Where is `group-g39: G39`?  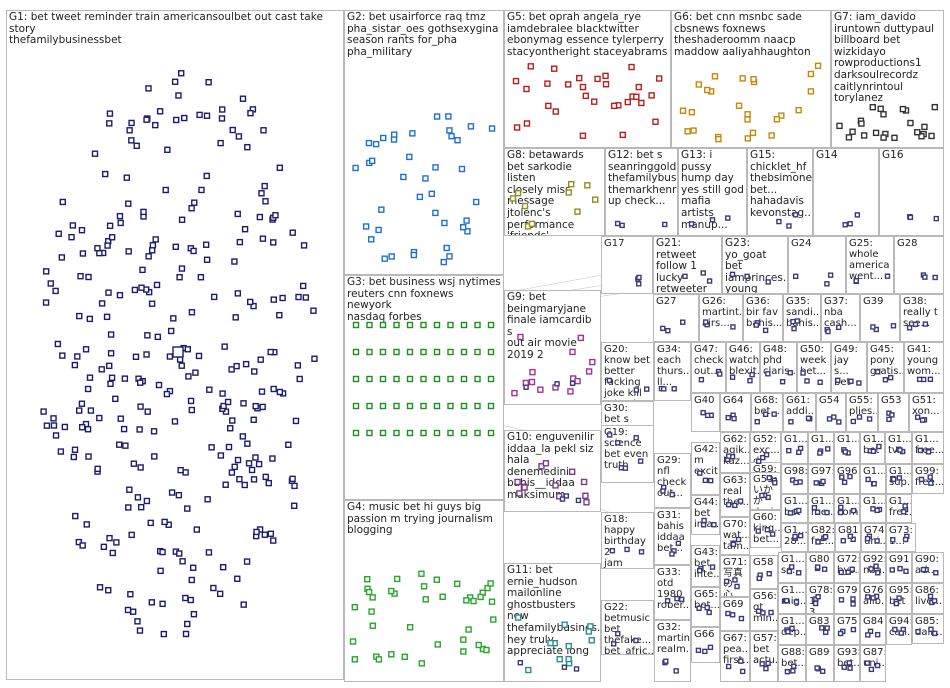 group-g39: G39 is located at coordinates (880, 318).